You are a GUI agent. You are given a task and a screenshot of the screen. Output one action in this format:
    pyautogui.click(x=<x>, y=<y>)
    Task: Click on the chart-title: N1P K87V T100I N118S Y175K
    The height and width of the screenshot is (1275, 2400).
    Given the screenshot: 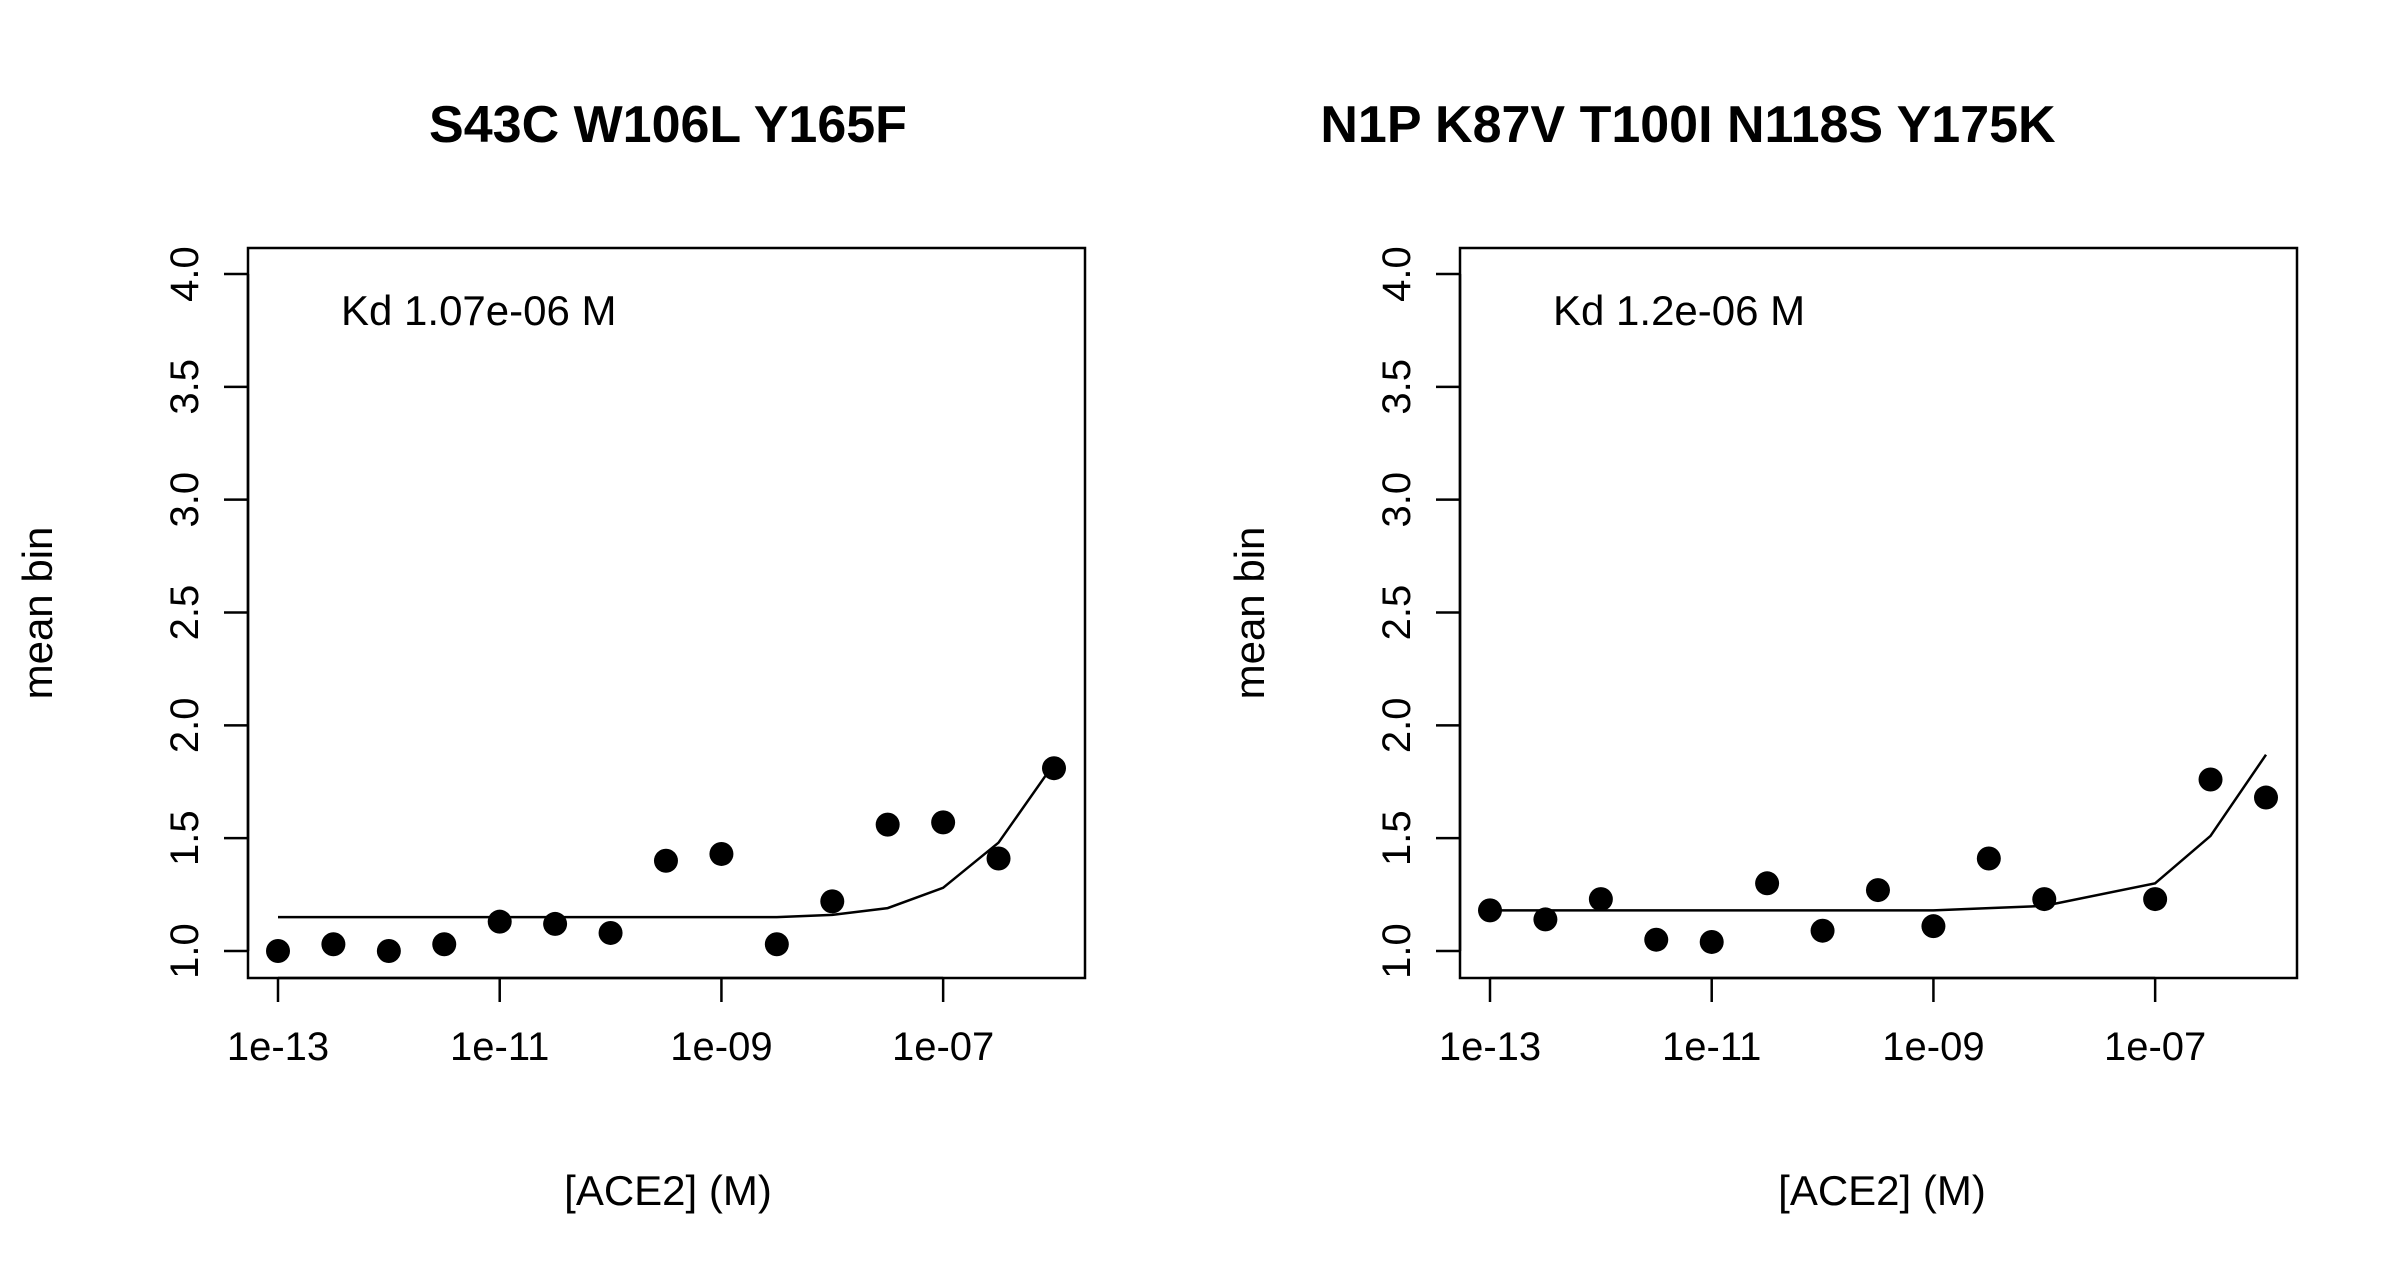 What is the action you would take?
    pyautogui.click(x=1688, y=125)
    